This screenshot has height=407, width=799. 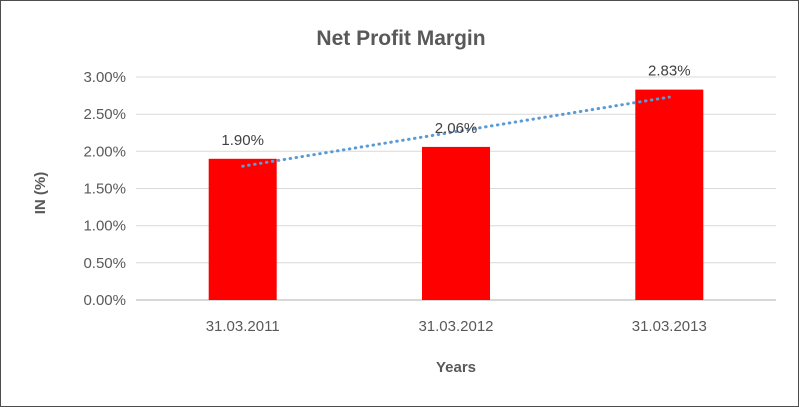 I want to click on bar-data-label: 1.90%, so click(x=242, y=140).